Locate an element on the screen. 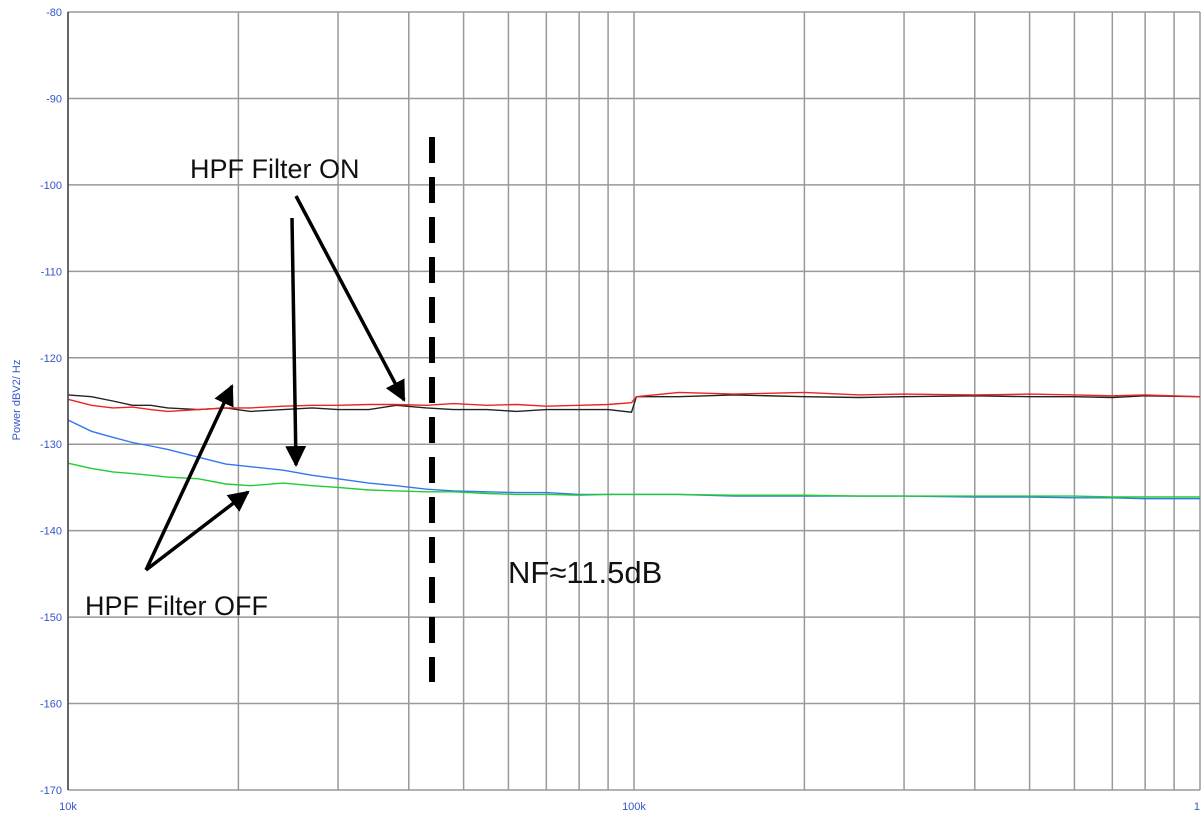  y-tick-label: -150 is located at coordinates (51, 618).